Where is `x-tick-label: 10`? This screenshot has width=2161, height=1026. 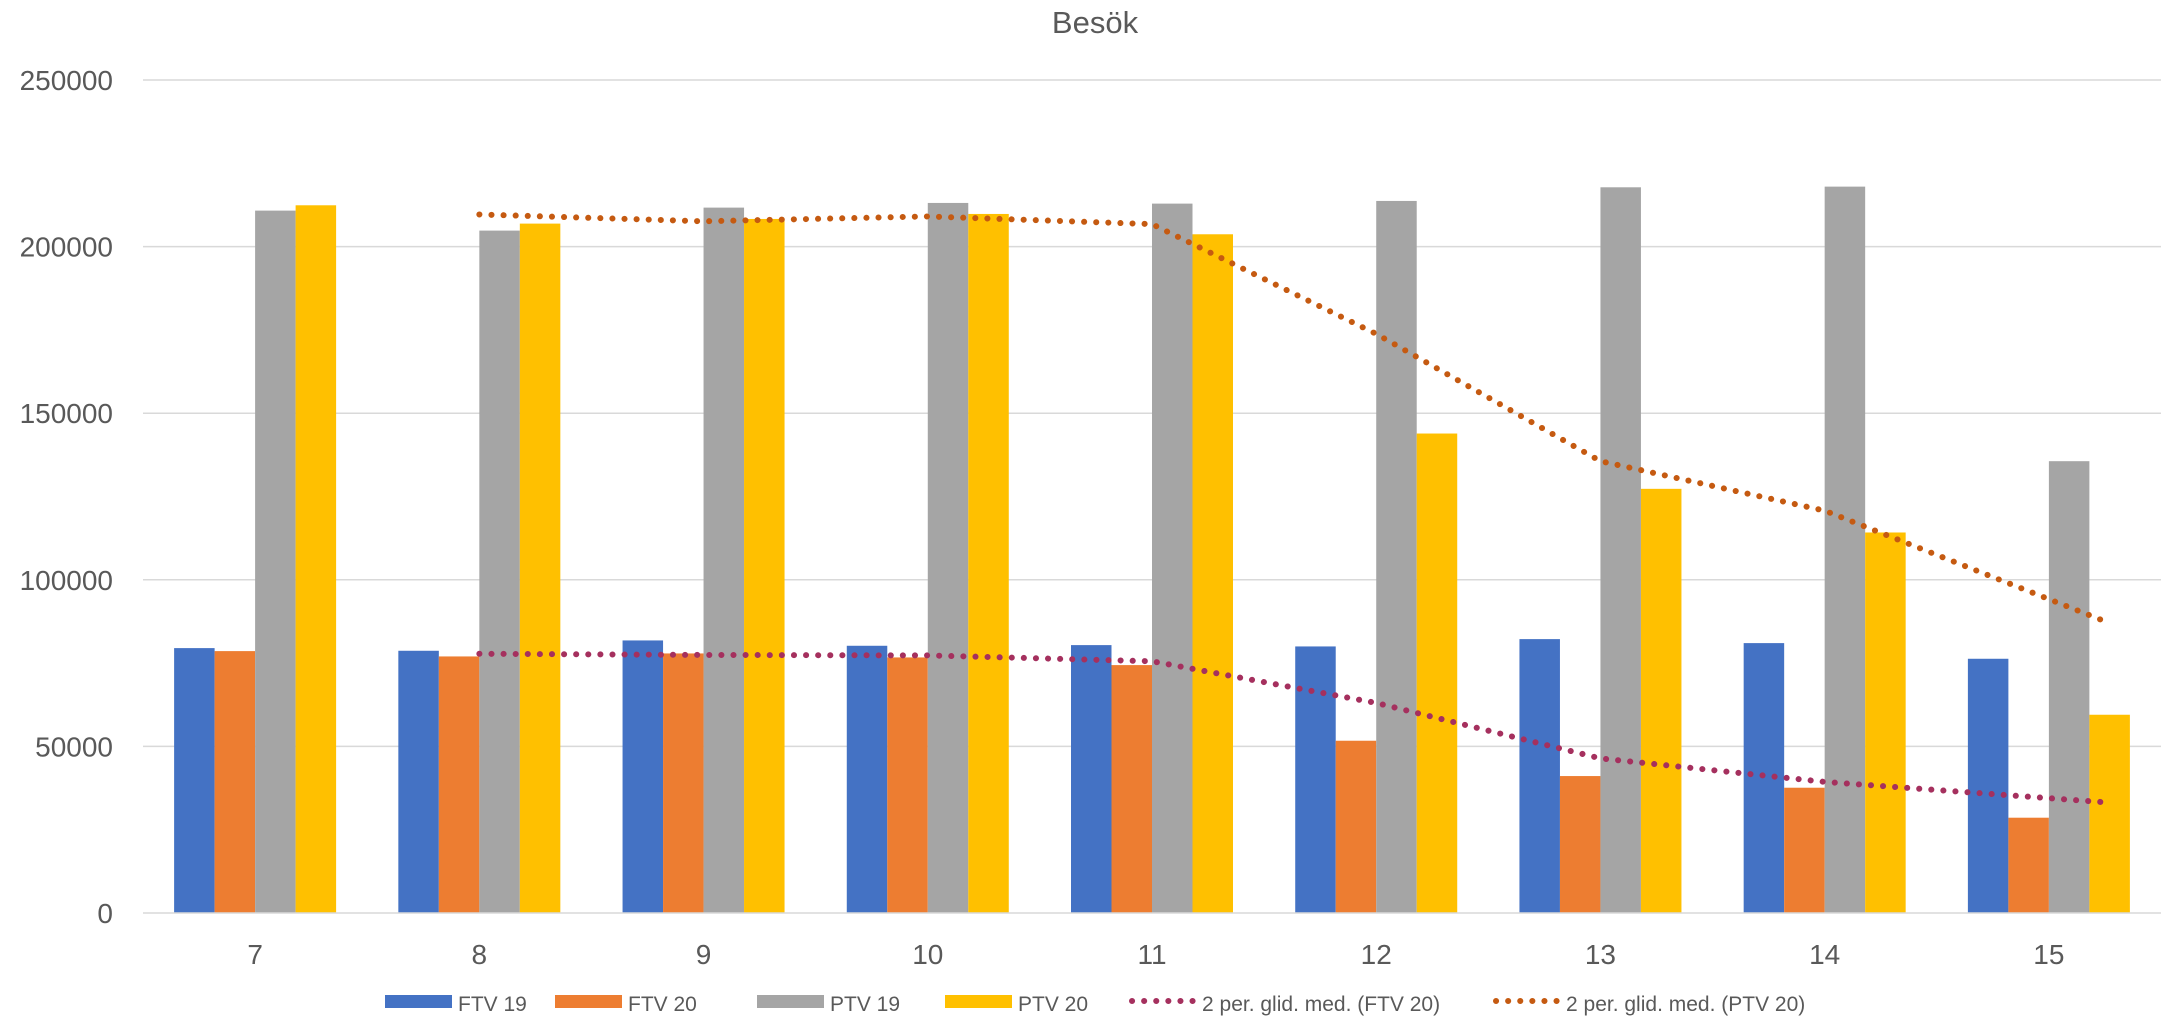 x-tick-label: 10 is located at coordinates (927, 954).